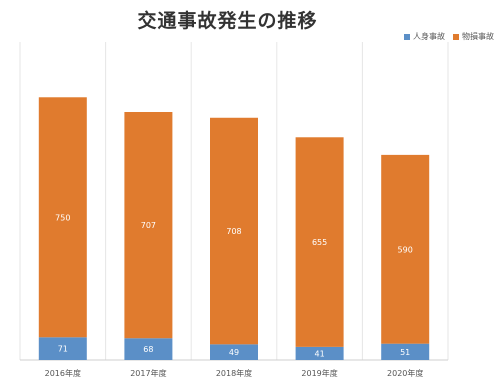  What do you see at coordinates (407, 36) in the screenshot?
I see `legend-swatch-injury` at bounding box center [407, 36].